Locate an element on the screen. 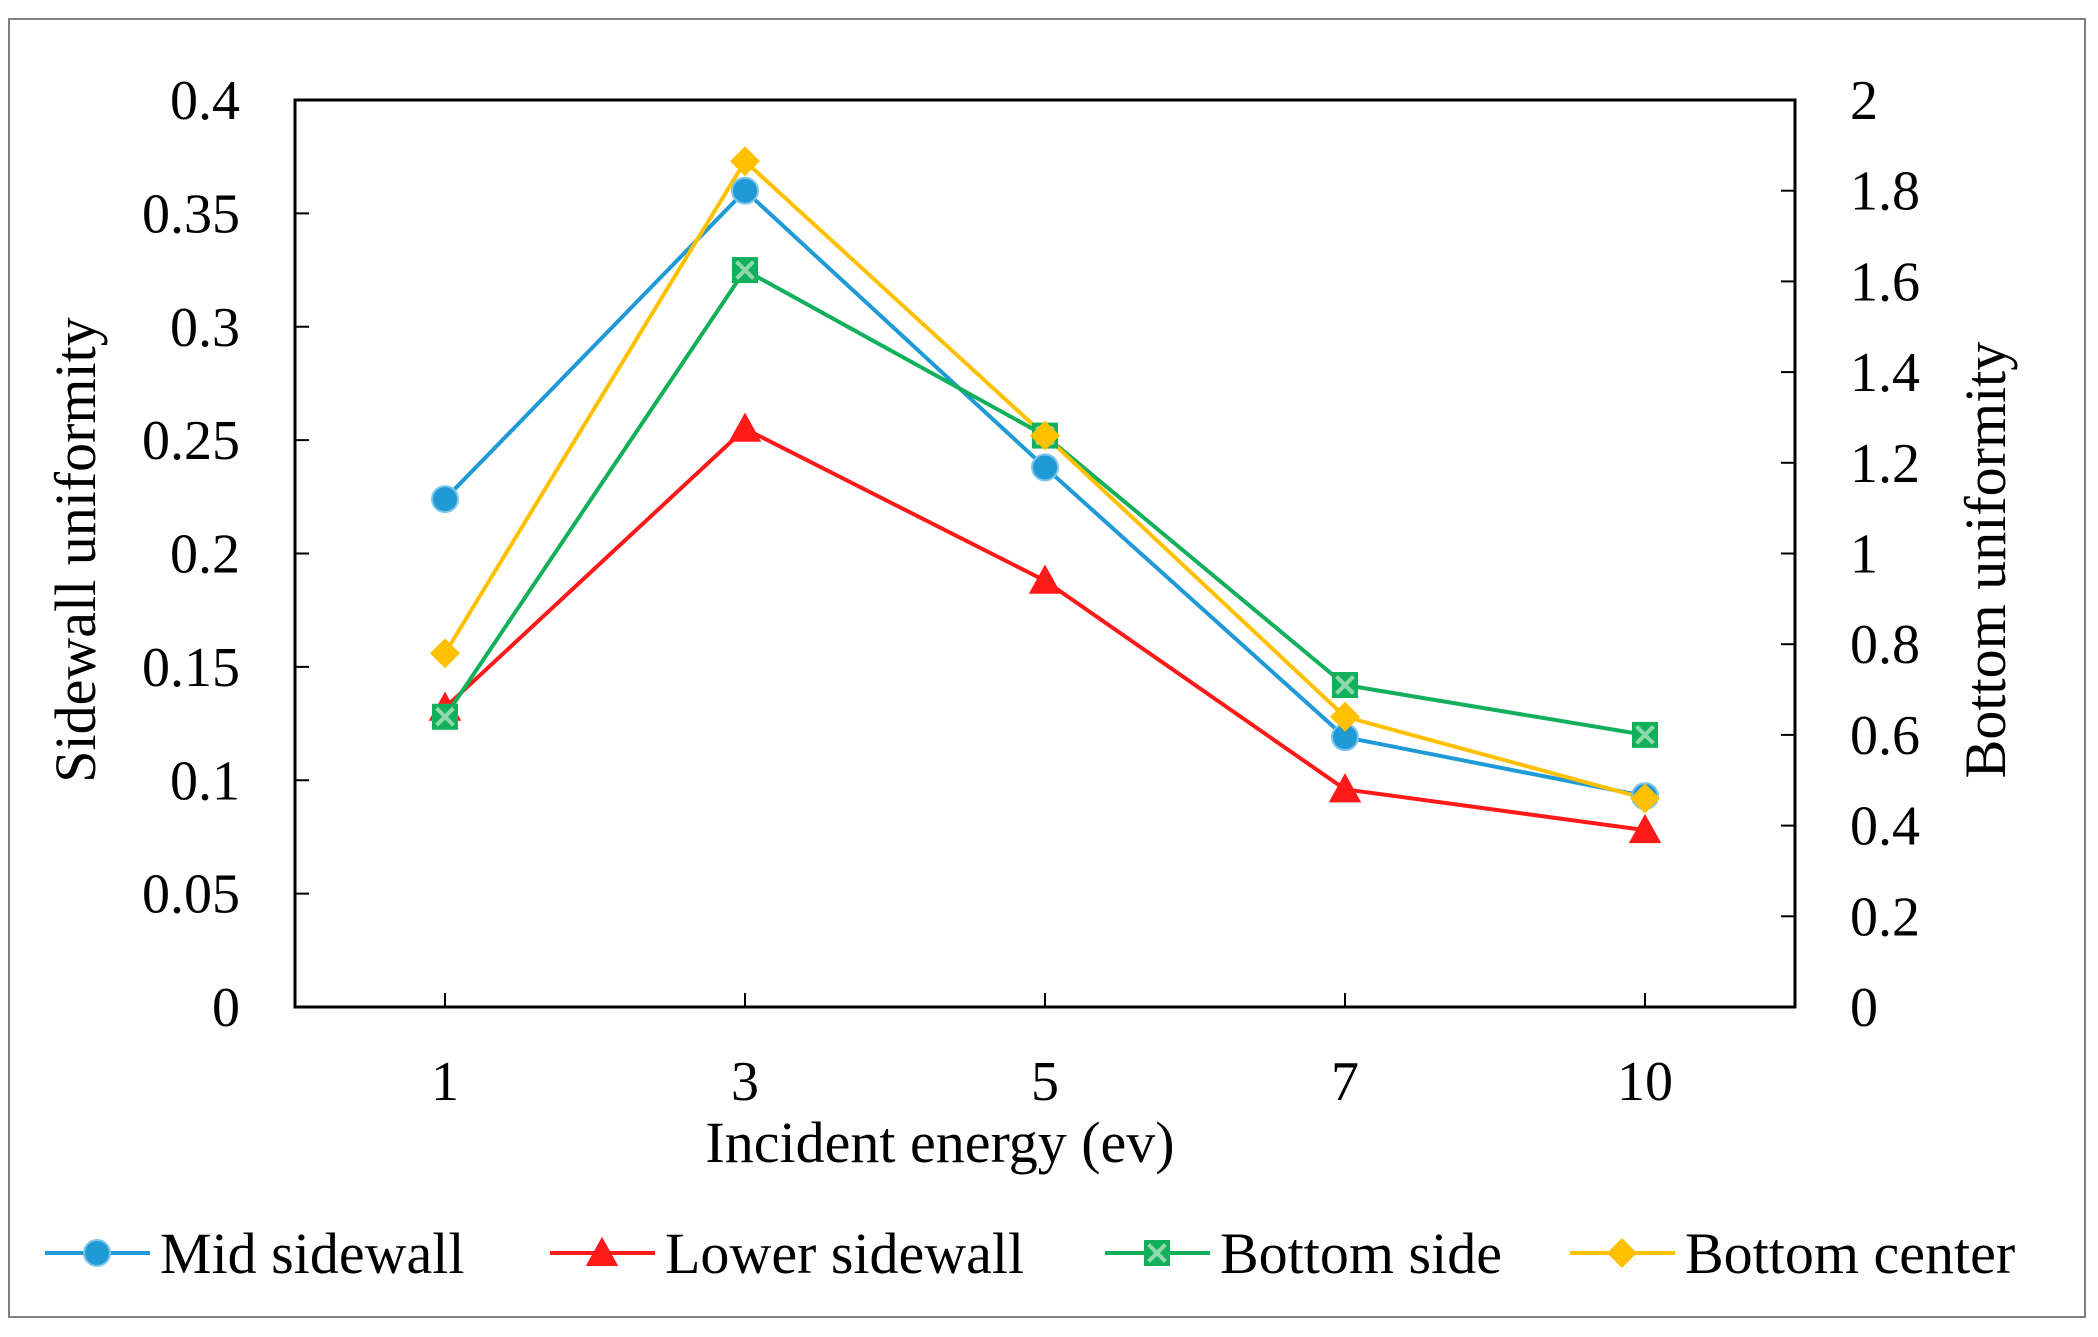 The height and width of the screenshot is (1337, 2098). x-tick-label: 3 is located at coordinates (745, 1082).